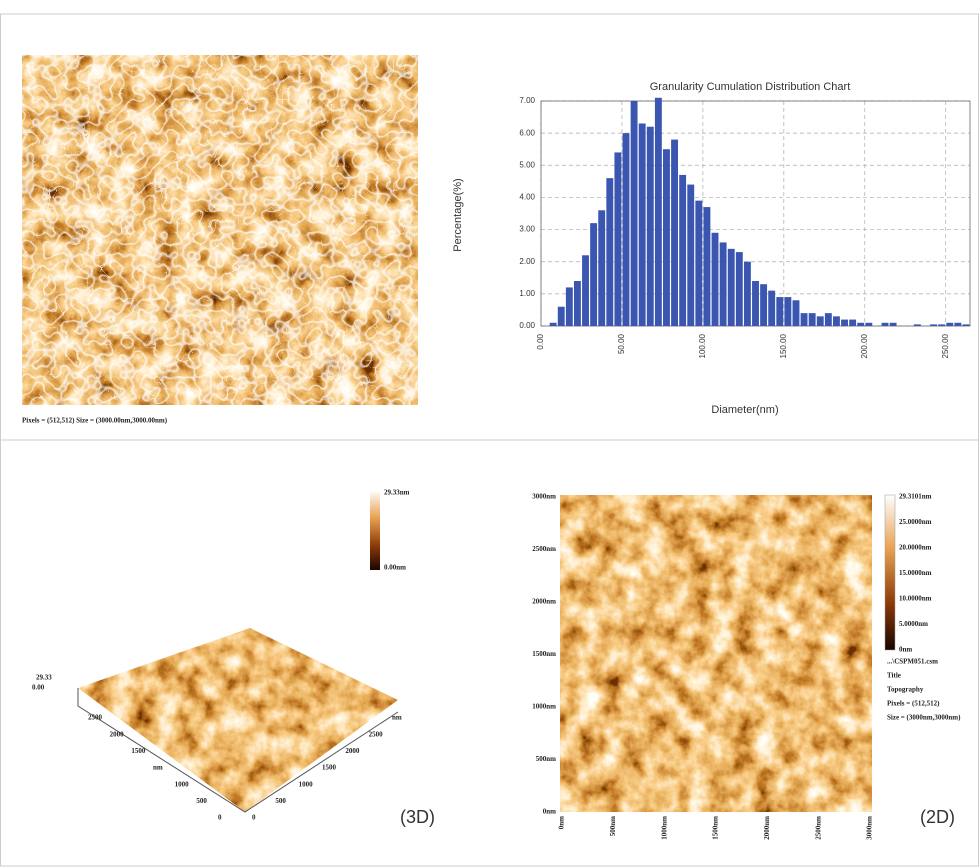  I want to click on afm-3d, so click(238, 720).